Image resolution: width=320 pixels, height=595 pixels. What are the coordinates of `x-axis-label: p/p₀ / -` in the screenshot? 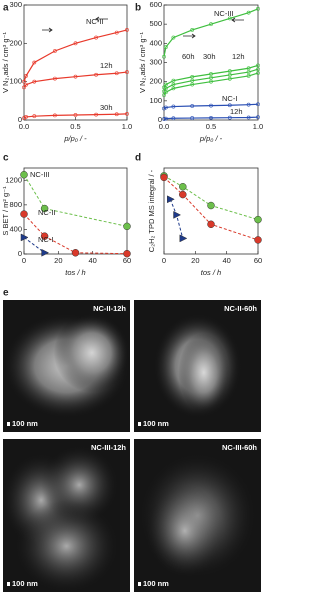 It's located at (211, 138).